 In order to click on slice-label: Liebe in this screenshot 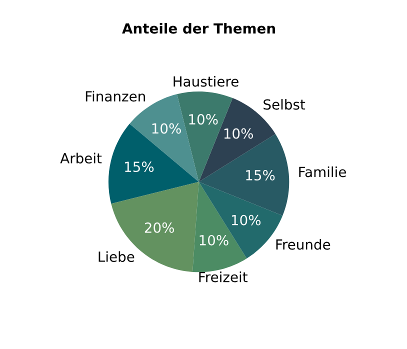, I will do `click(116, 256)`.